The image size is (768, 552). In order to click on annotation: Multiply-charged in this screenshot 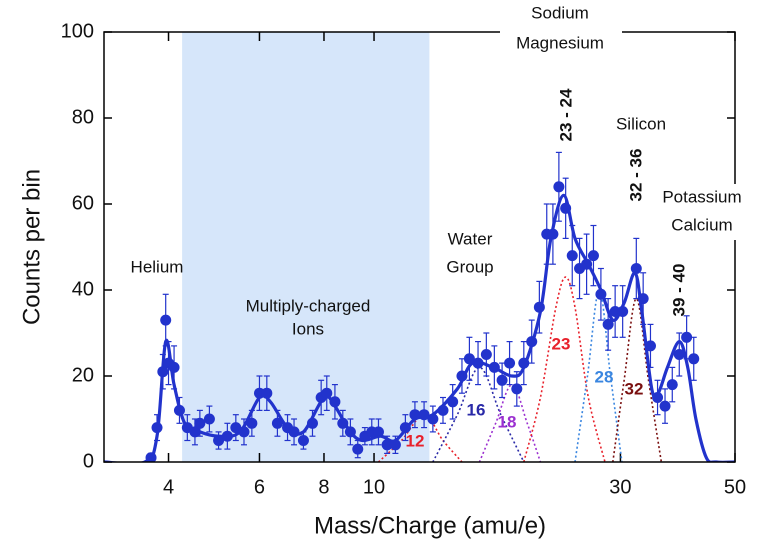, I will do `click(308, 305)`.